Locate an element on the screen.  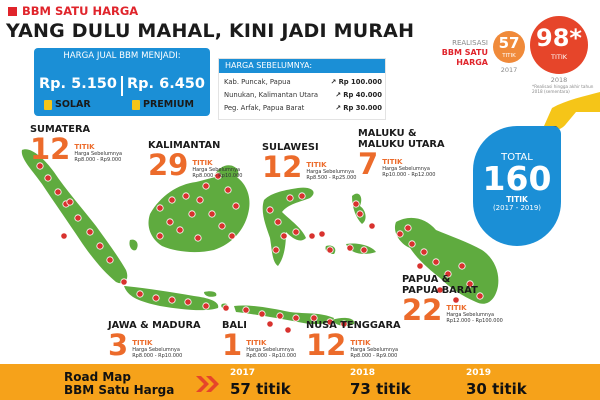
roadmap-title-line2: BBM Satu Harga is located at coordinates (119, 390).